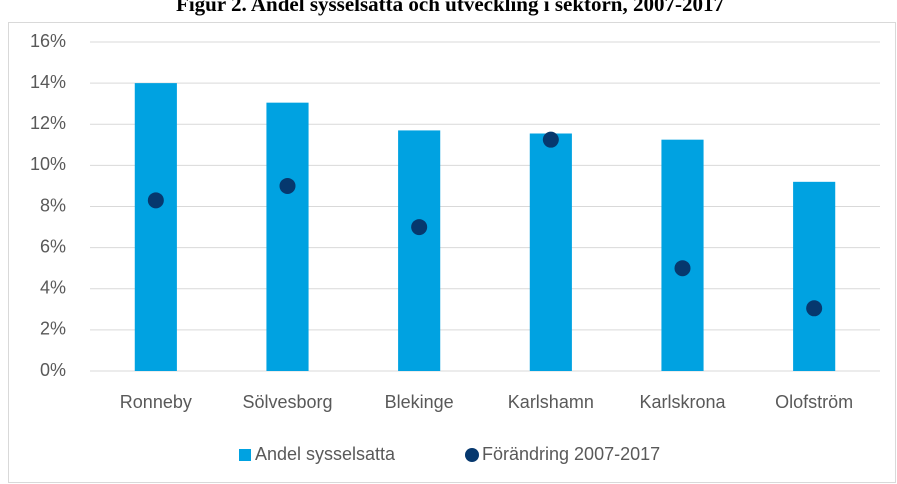 This screenshot has width=897, height=484. What do you see at coordinates (325, 454) in the screenshot?
I see `legend-label: Andel sysselsatta` at bounding box center [325, 454].